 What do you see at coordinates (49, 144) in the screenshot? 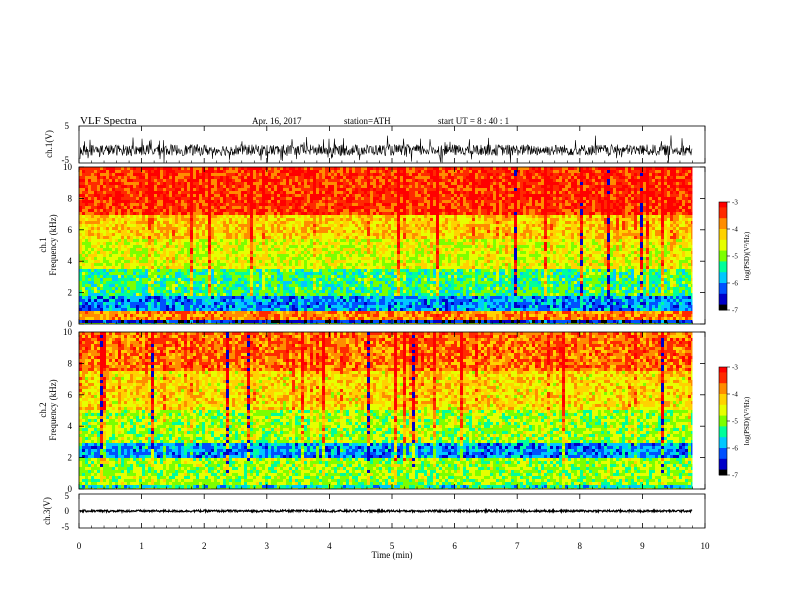
I see `ch1-waveform-ylabel: ch.1(V)` at bounding box center [49, 144].